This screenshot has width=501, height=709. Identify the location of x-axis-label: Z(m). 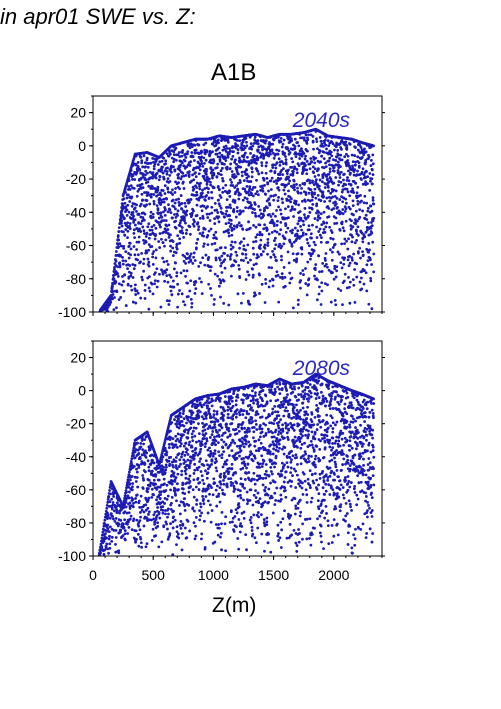
(234, 605).